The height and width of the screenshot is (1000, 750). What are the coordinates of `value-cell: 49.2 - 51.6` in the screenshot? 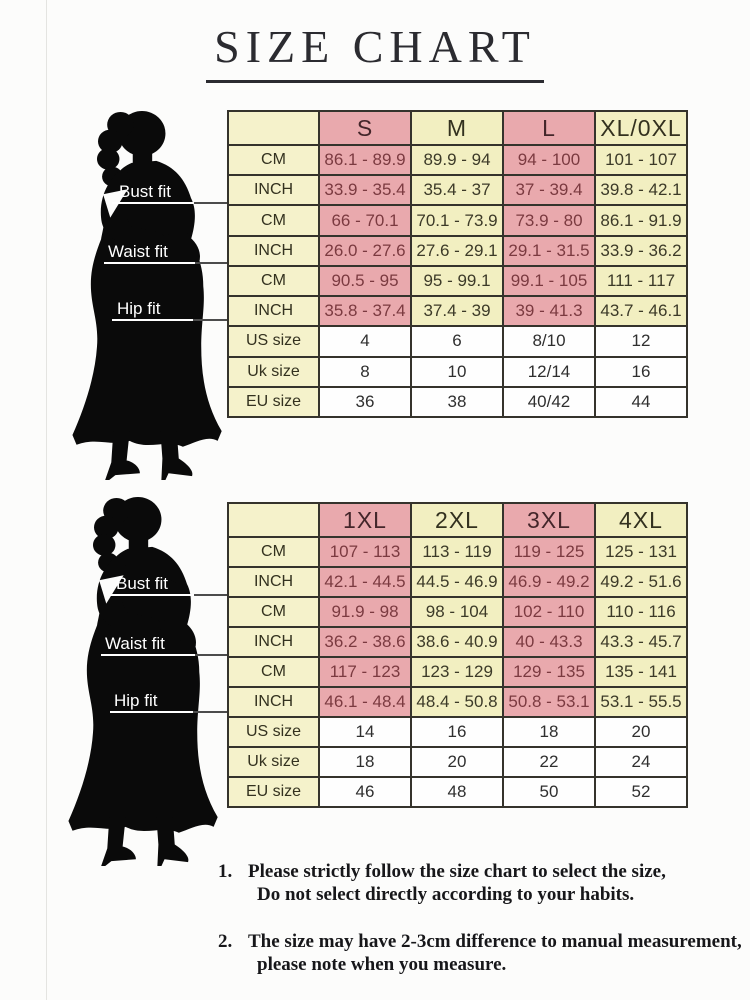 It's located at (641, 582).